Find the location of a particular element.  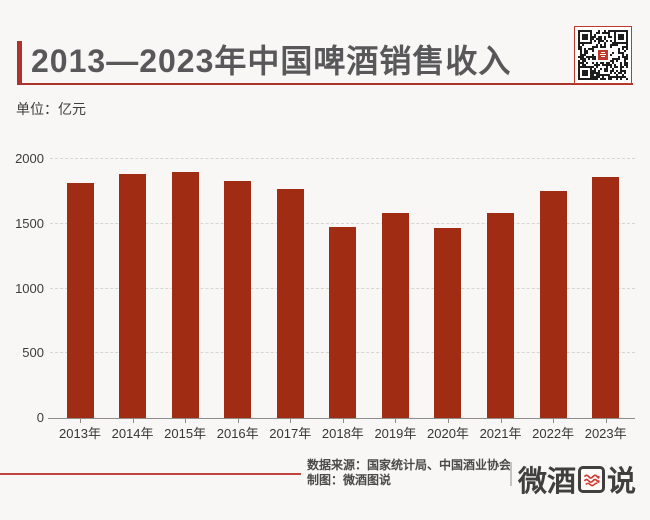

logo-text-suffix: 说 is located at coordinates (622, 482).